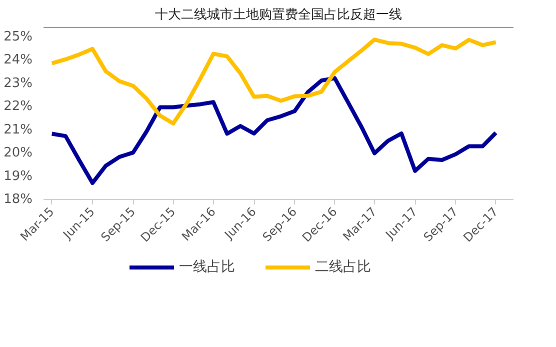  I want to click on y-tick-label: 20%, so click(18, 153).